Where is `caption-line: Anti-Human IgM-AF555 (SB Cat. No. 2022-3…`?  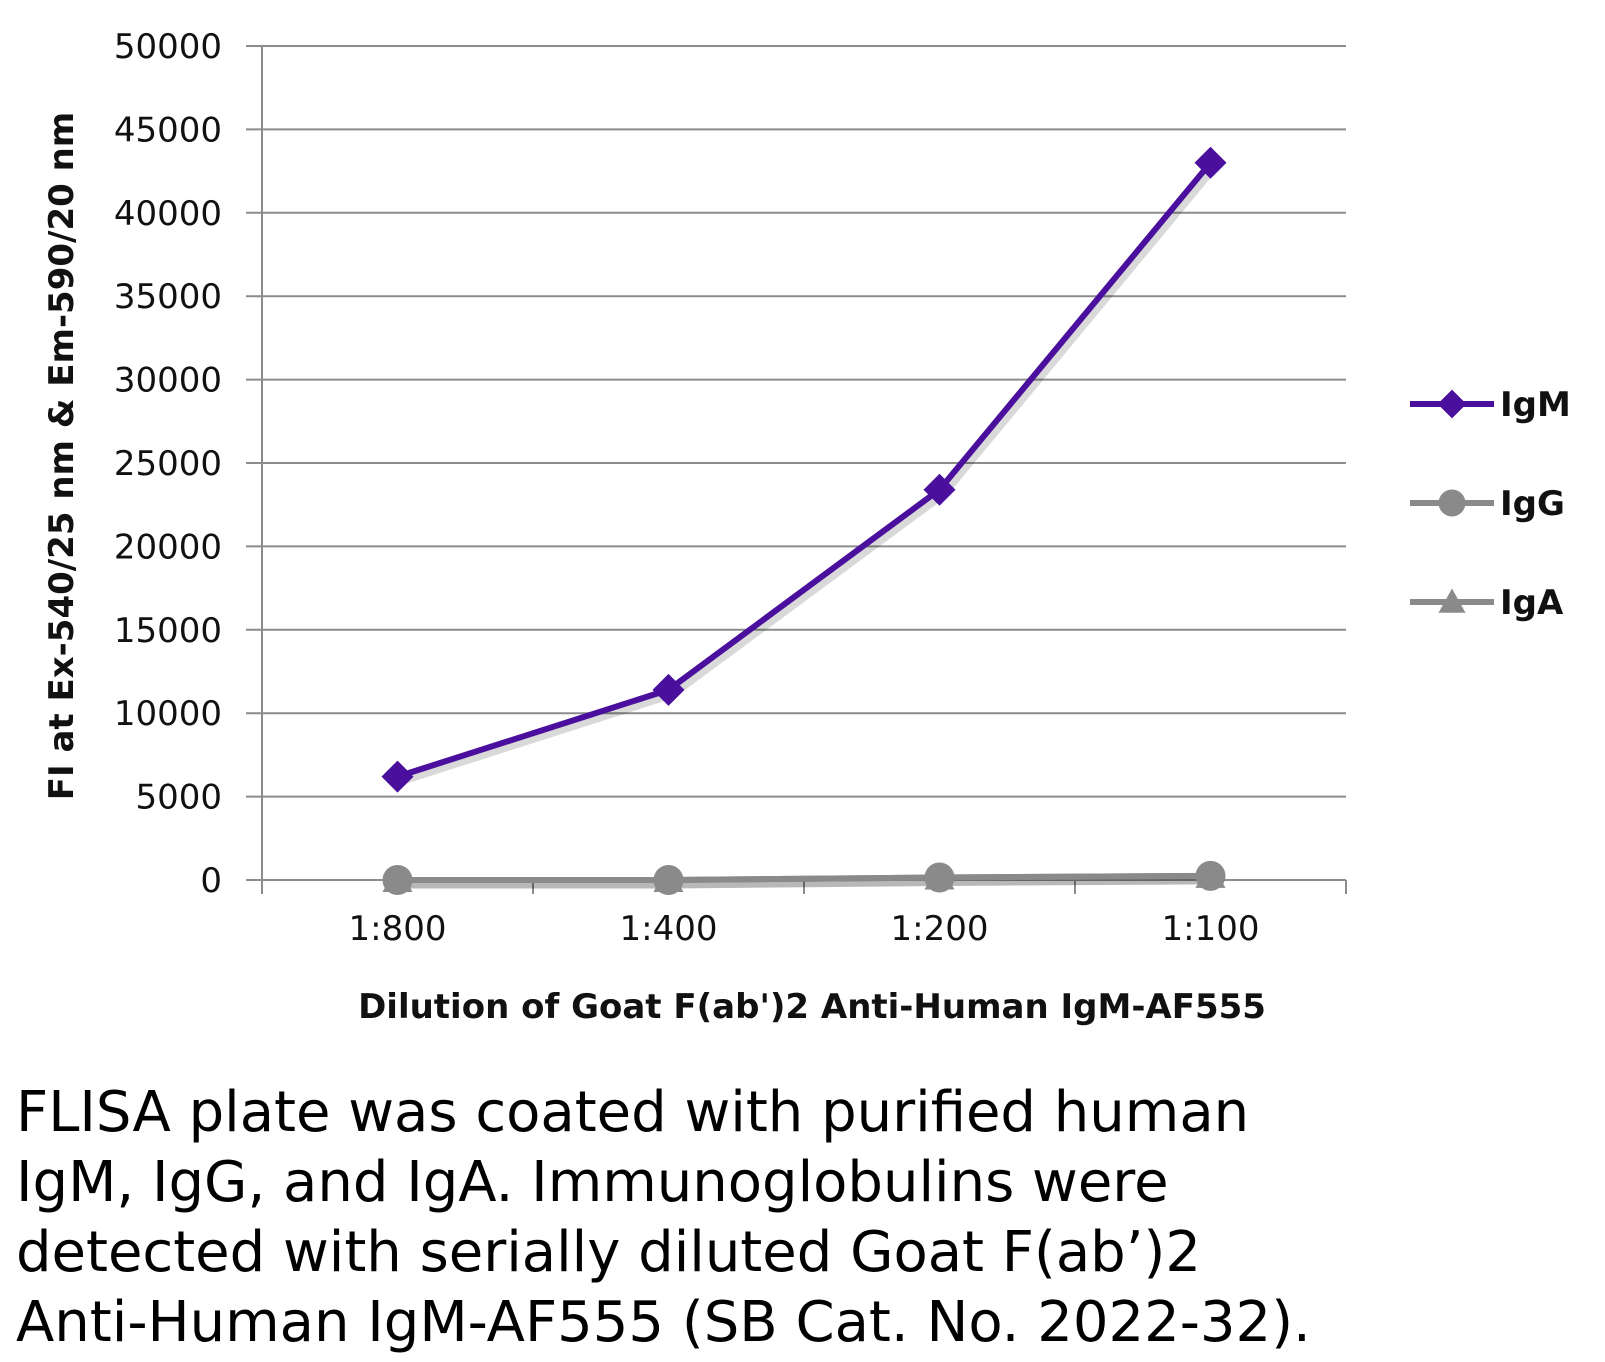
caption-line: Anti-Human IgM-AF555 (SB Cat. No. 2022-3… is located at coordinates (663, 1322).